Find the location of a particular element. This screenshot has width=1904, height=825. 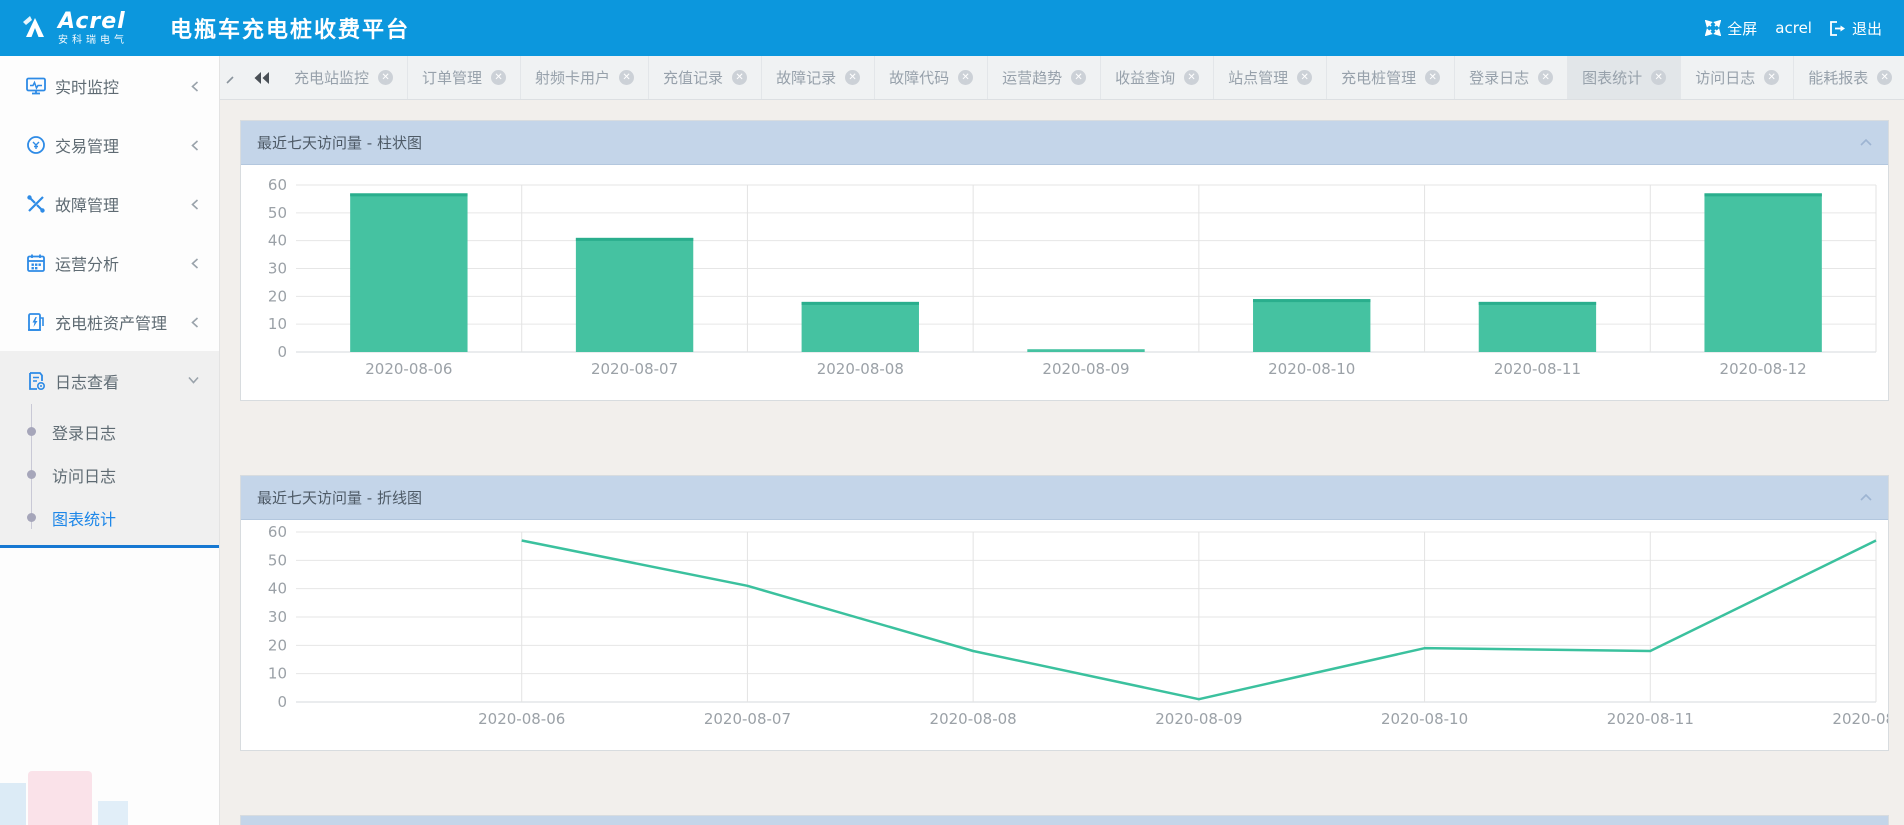

sidebar-item-realtime-monitor: 实时监控 is located at coordinates (109, 85).